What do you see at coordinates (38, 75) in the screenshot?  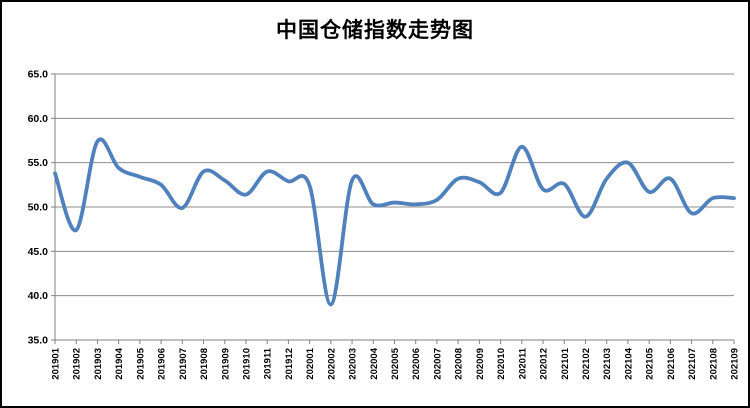 I see `y-tick-label: 65.0` at bounding box center [38, 75].